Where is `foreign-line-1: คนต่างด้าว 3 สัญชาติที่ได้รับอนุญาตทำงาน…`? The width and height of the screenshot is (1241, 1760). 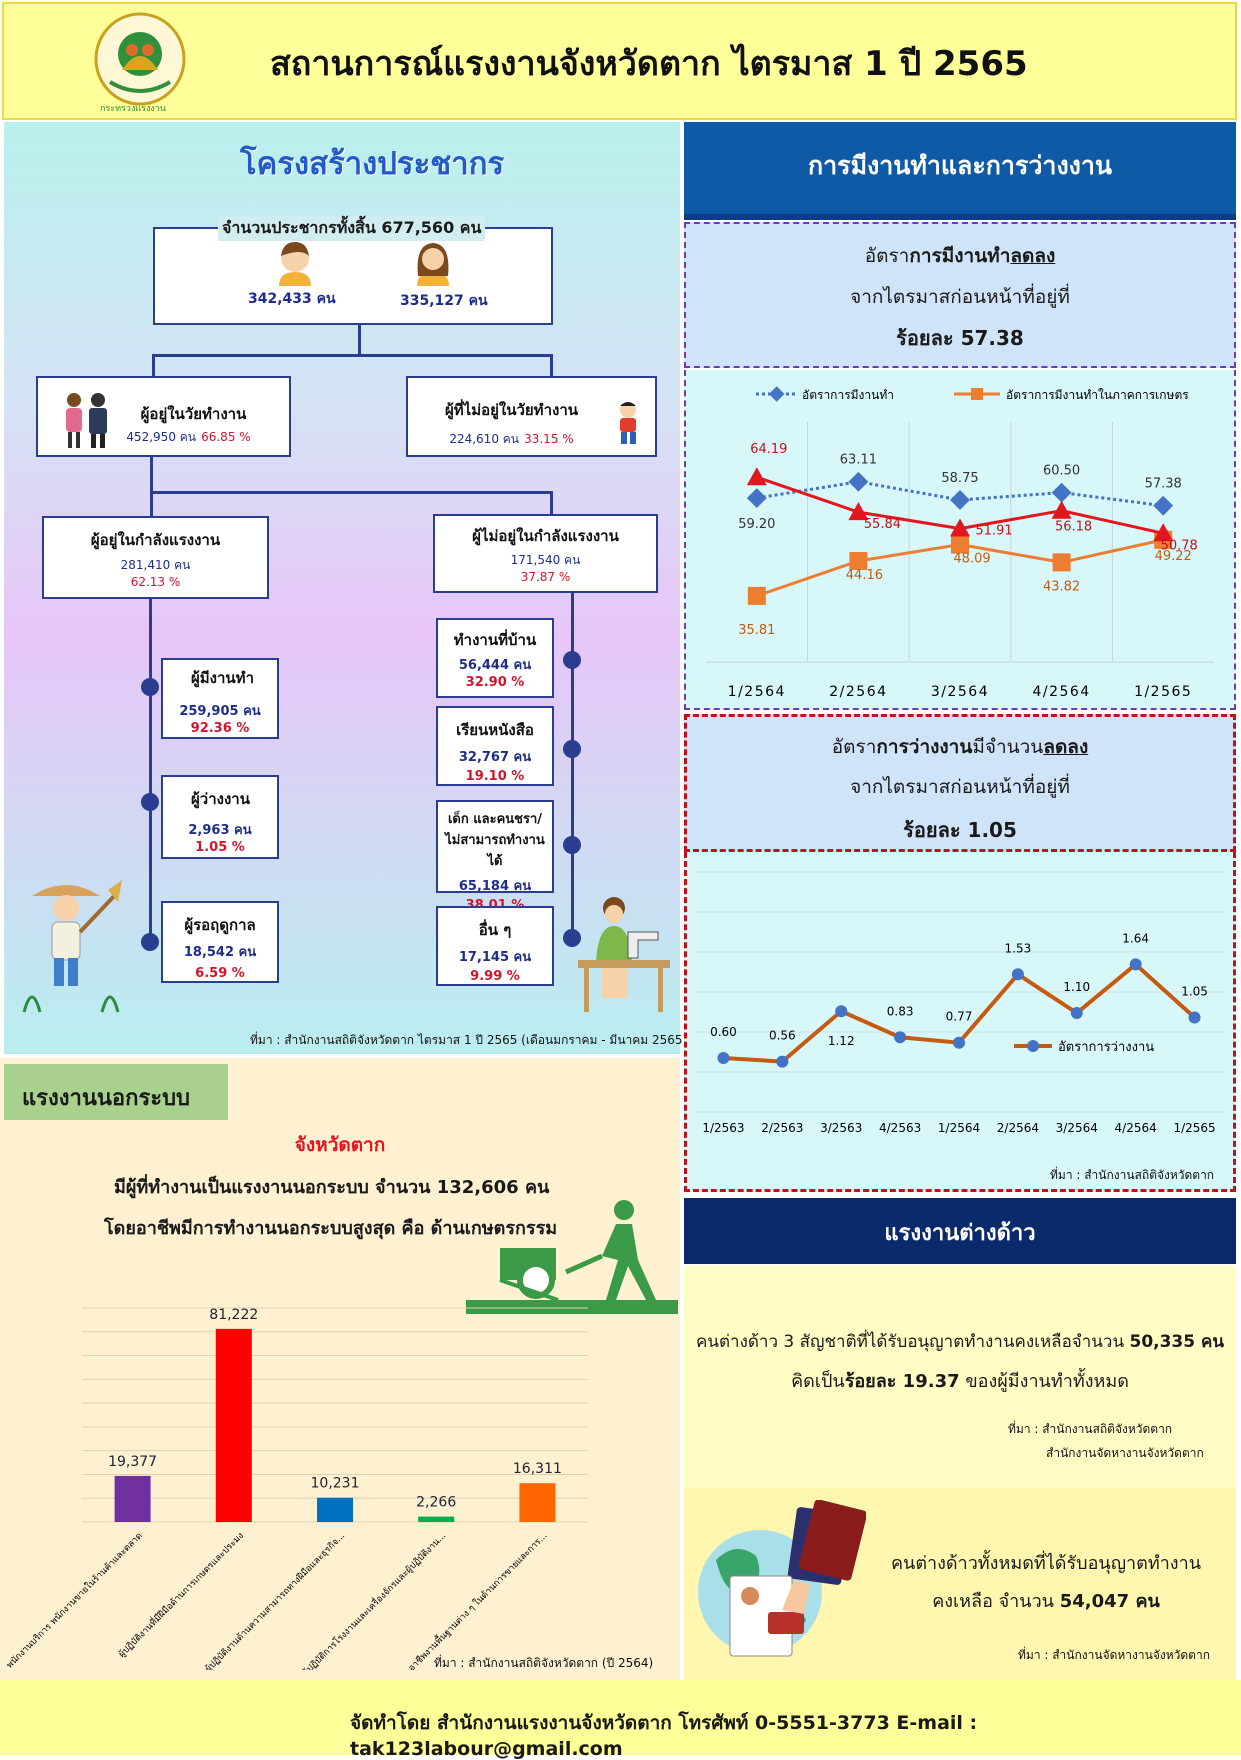
foreign-line-1: คนต่างด้าว 3 สัญชาติที่ได้รับอนุญาตทำงาน… is located at coordinates (960, 1342).